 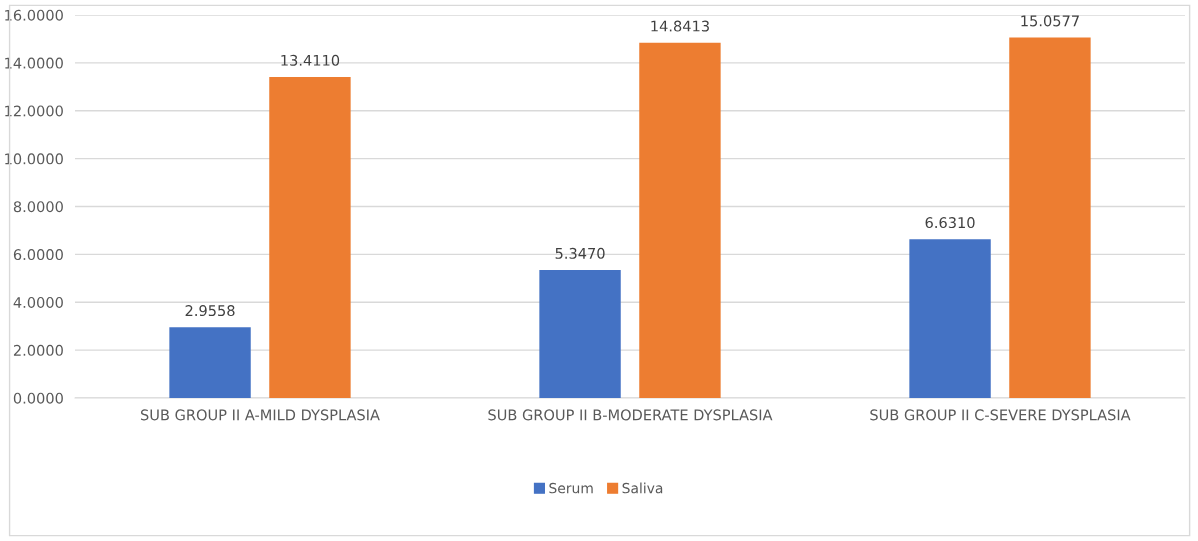 I want to click on data-label: 13.4110, so click(x=310, y=60).